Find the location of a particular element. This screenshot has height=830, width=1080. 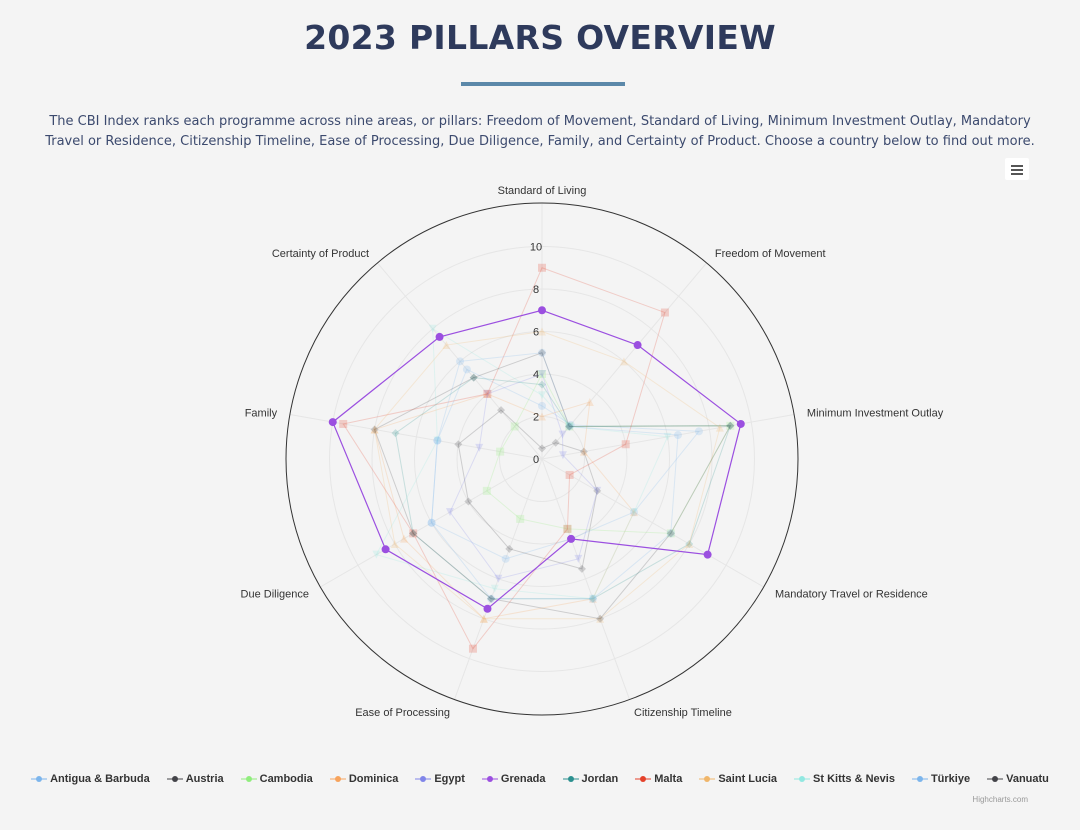

legend-item: Cambodia is located at coordinates (276, 779).